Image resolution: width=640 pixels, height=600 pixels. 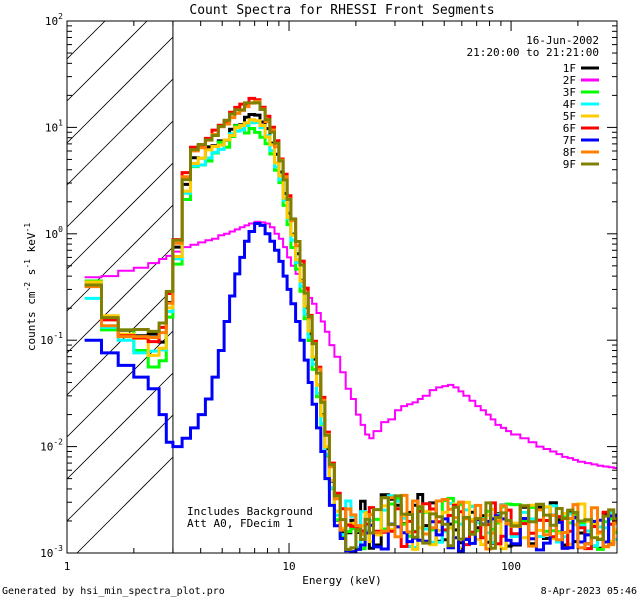 I want to click on y-tick-label: 10⁻¹, so click(x=51, y=339).